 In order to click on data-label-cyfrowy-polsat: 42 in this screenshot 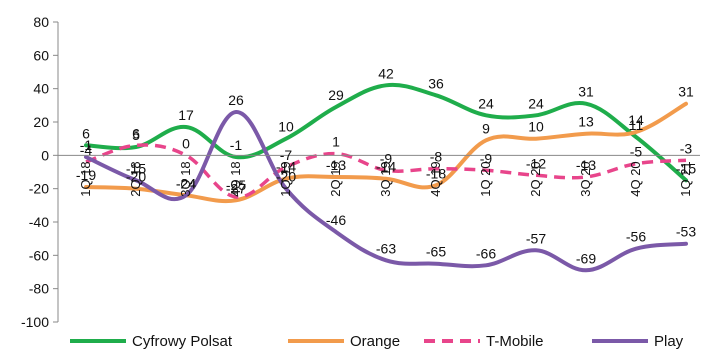, I will do `click(386, 73)`.